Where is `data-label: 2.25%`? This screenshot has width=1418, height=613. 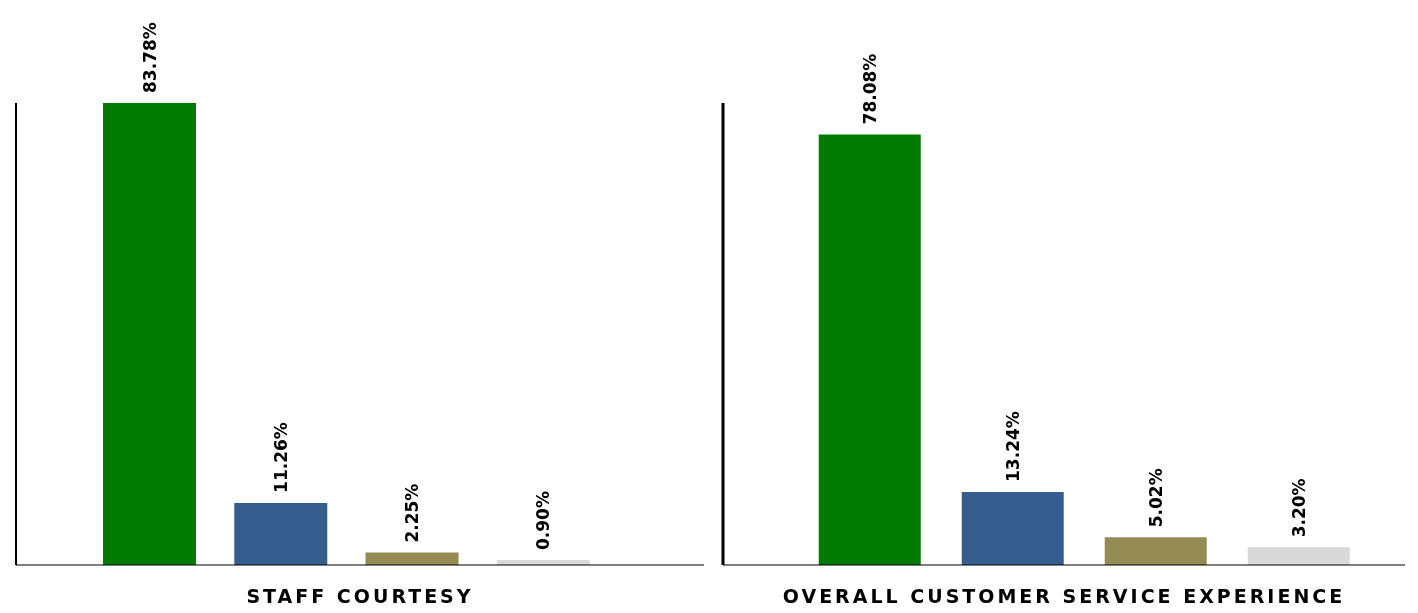 data-label: 2.25% is located at coordinates (412, 513).